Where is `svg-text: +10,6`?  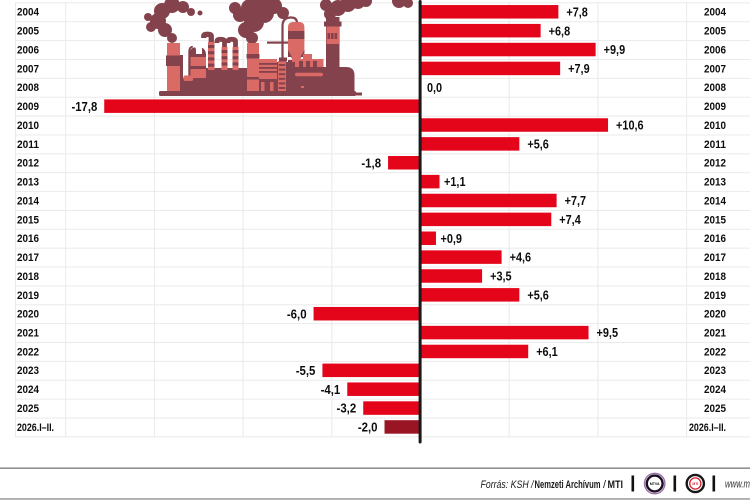
svg-text: +10,6 is located at coordinates (630, 125).